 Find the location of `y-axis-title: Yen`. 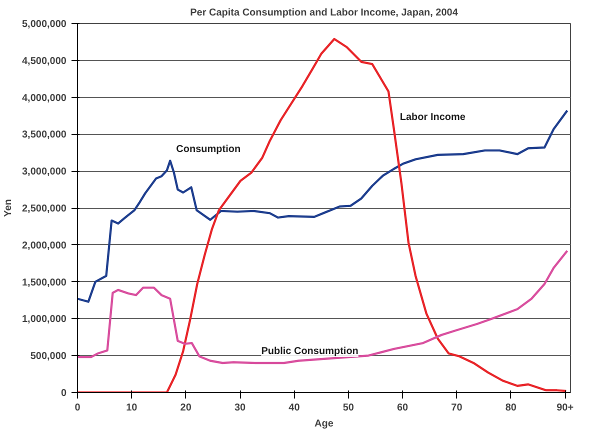

y-axis-title: Yen is located at coordinates (8, 208).